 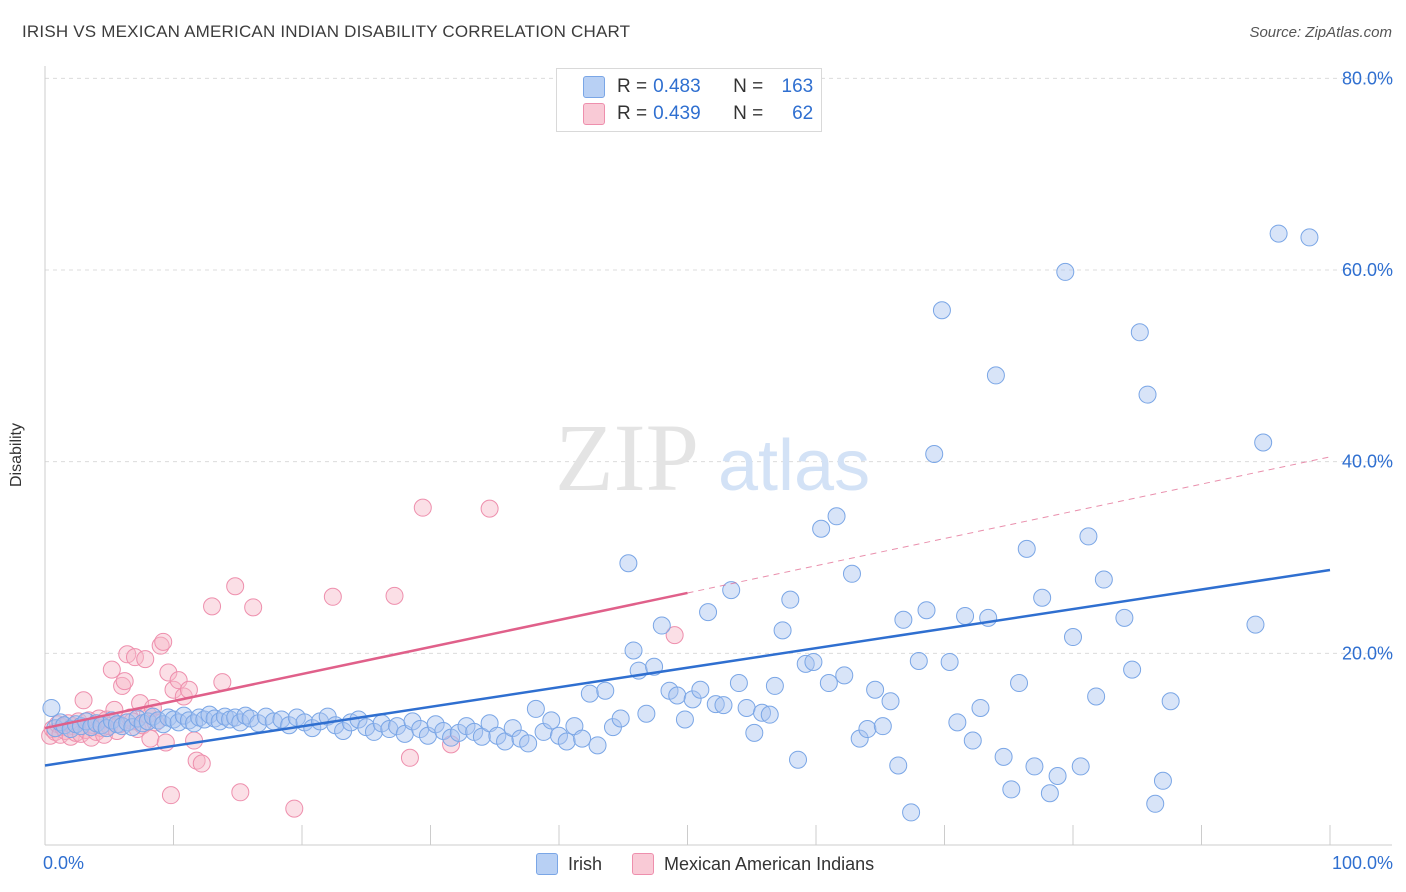 What do you see at coordinates (1367, 462) in the screenshot?
I see `y-tick-label: 40.0%` at bounding box center [1367, 462].